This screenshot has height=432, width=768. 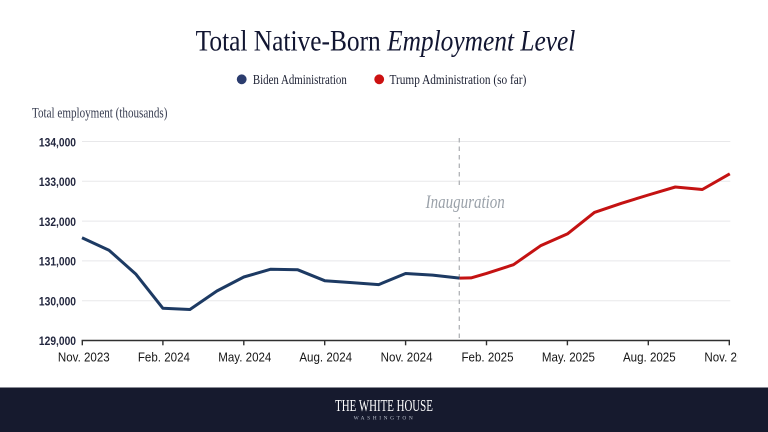 What do you see at coordinates (385, 419) in the screenshot?
I see `svg-text: WASHINGTON` at bounding box center [385, 419].